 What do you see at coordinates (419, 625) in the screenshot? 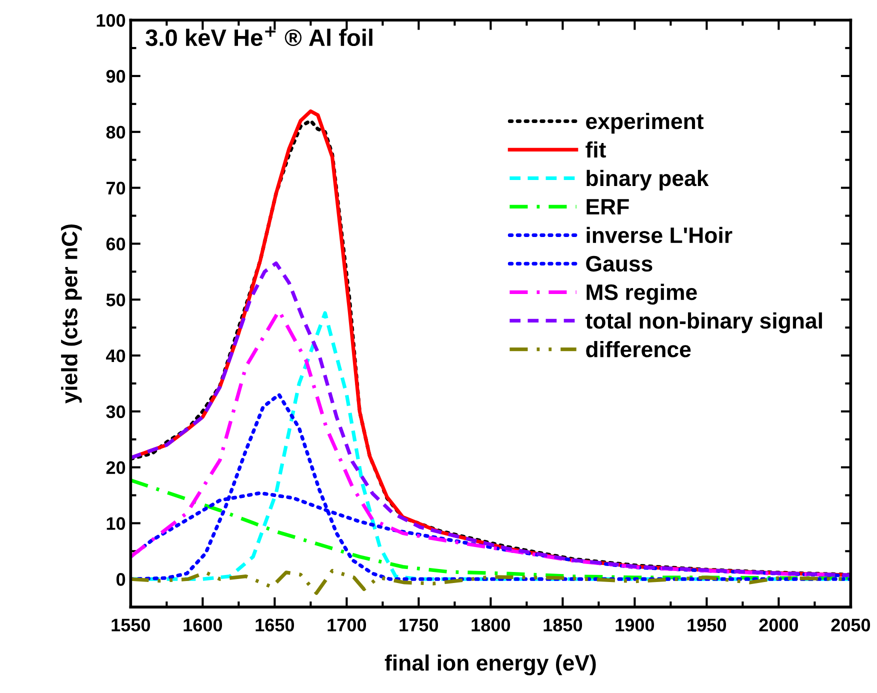
I see `x-tick-label: 1750` at bounding box center [419, 625].